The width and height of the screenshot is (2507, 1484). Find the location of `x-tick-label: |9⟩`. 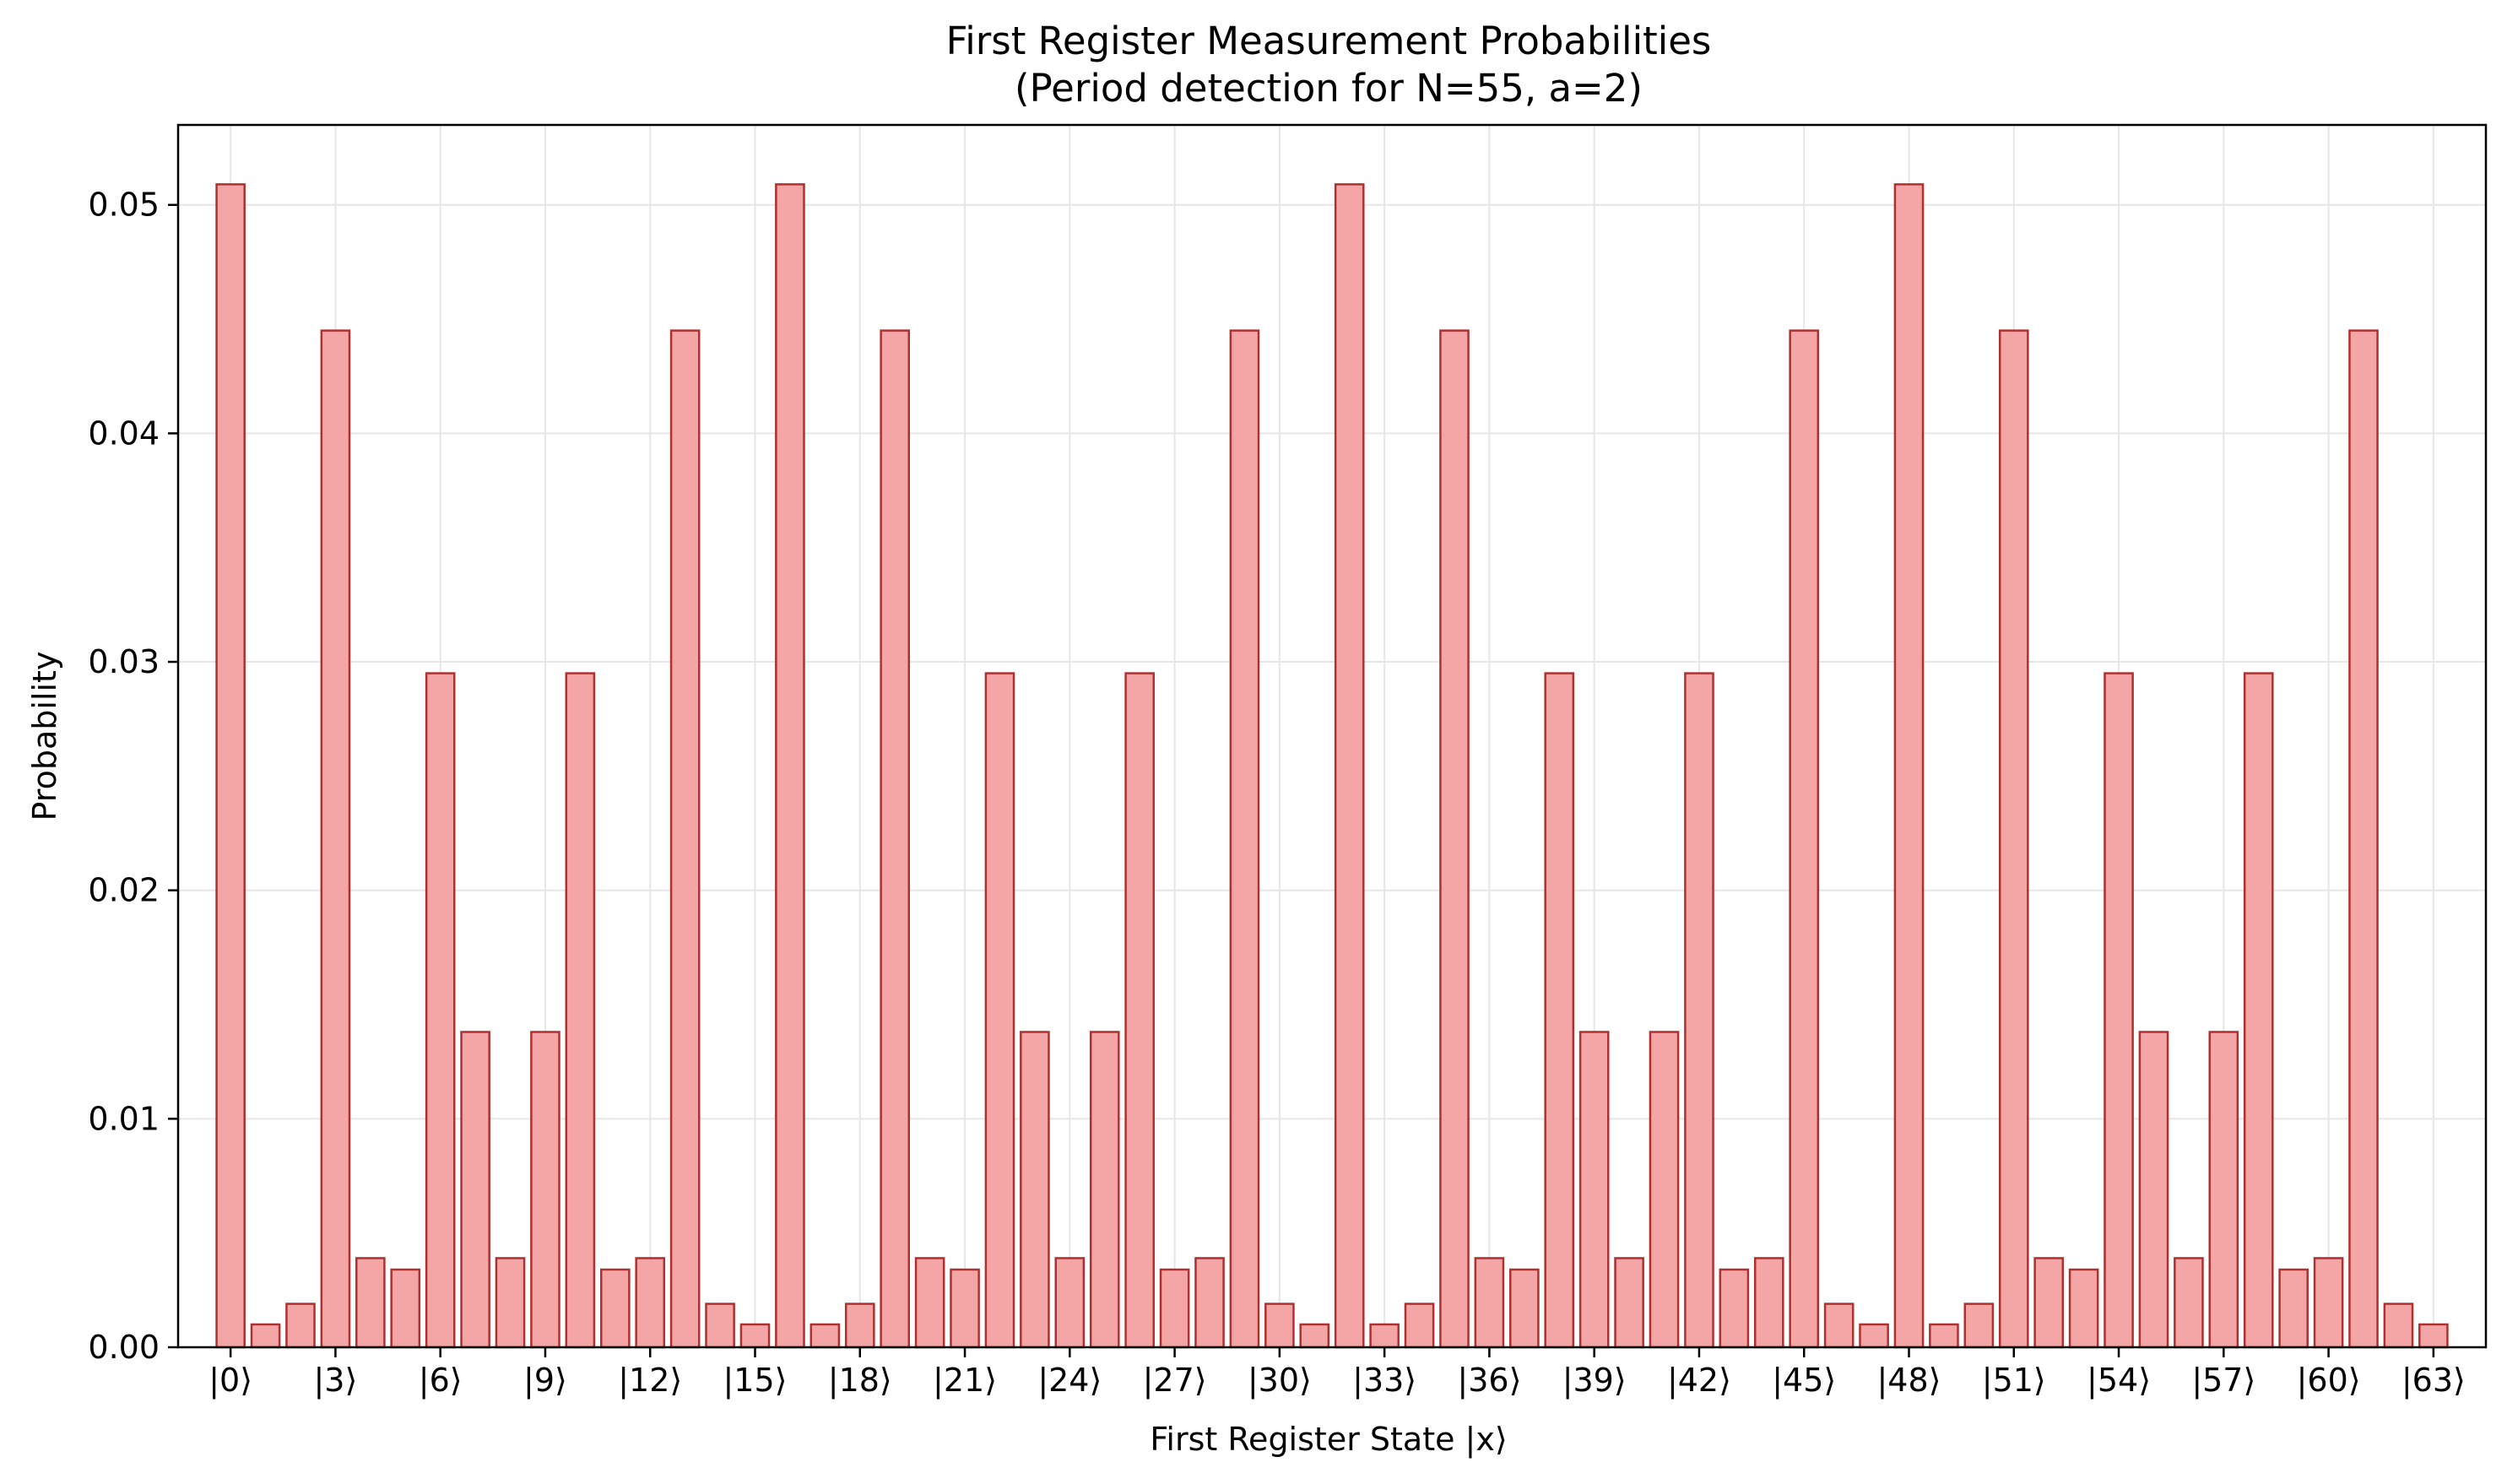

x-tick-label: |9⟩ is located at coordinates (545, 1381).